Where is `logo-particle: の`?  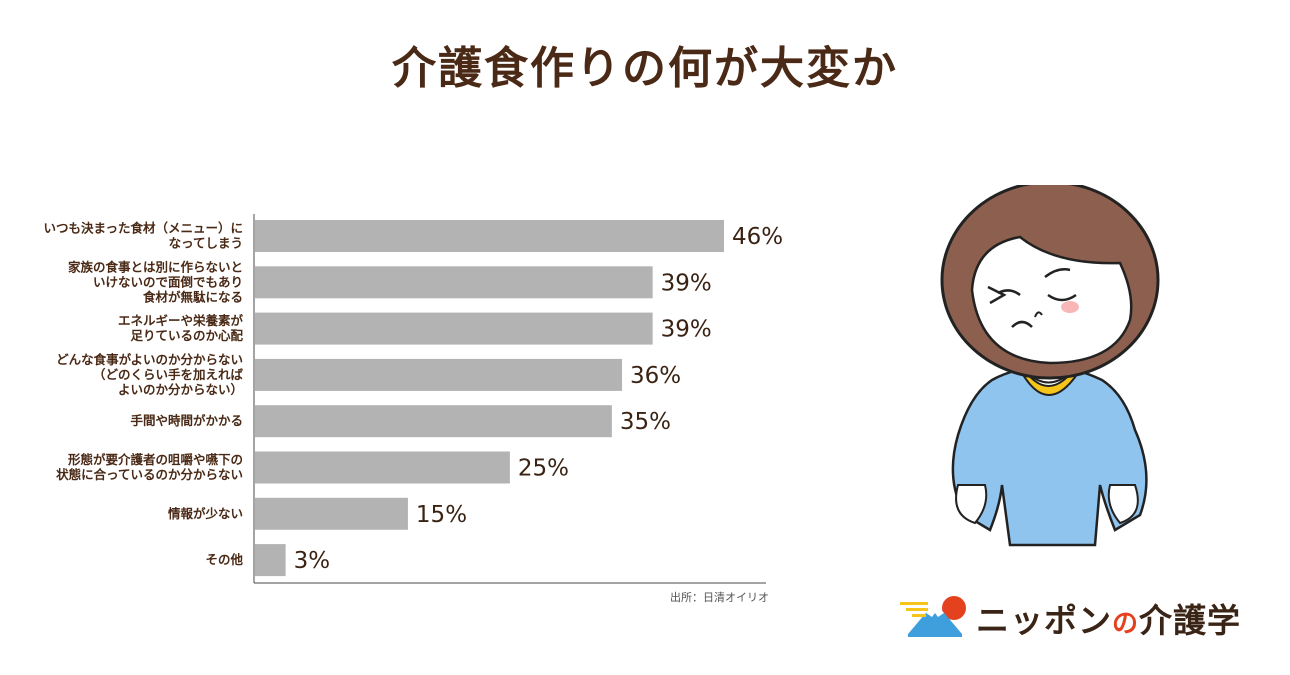 logo-particle: の is located at coordinates (1126, 624).